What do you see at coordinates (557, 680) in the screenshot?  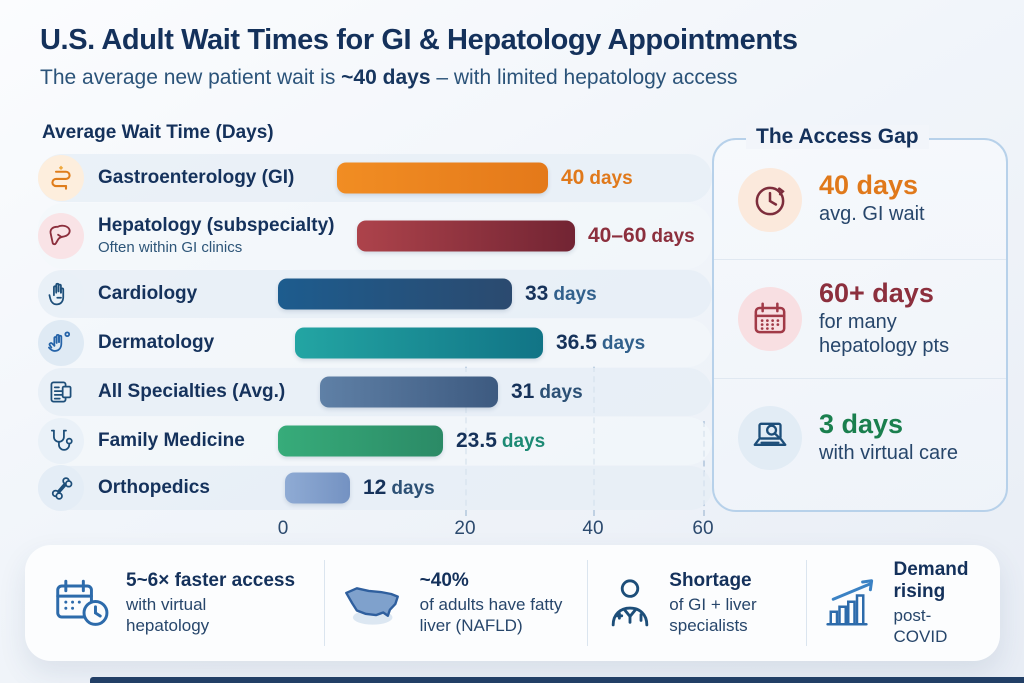 I see `bottom-accent-bar` at bounding box center [557, 680].